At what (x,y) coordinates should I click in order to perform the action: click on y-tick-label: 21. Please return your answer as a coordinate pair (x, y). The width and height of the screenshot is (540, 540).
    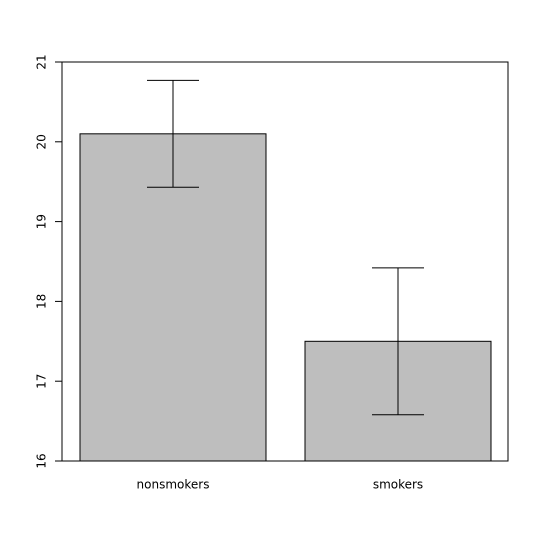
    Looking at the image, I should click on (42, 61).